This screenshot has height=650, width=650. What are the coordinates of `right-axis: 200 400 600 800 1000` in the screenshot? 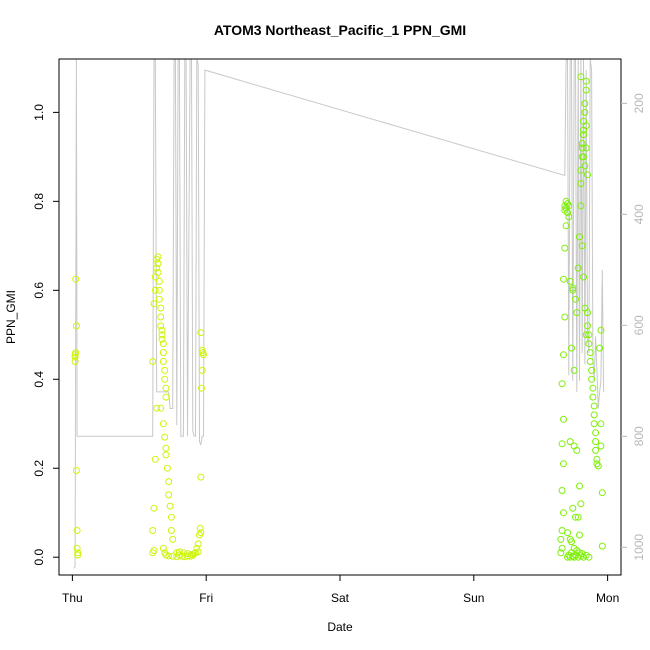 It's located at (633, 327).